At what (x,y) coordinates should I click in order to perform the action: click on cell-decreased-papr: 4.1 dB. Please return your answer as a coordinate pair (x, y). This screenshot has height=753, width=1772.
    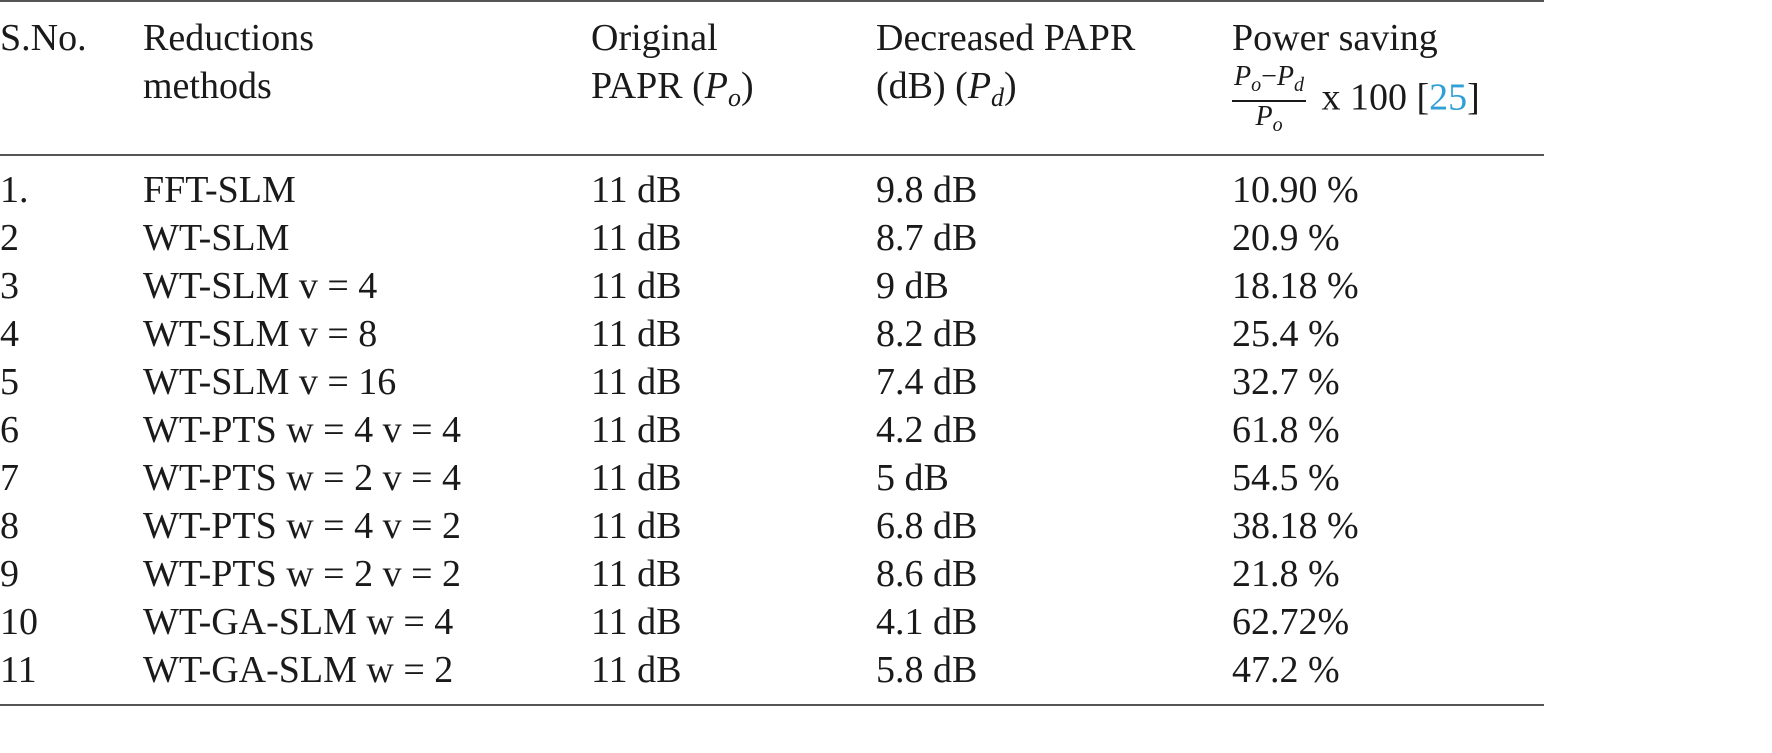
    Looking at the image, I should click on (927, 622).